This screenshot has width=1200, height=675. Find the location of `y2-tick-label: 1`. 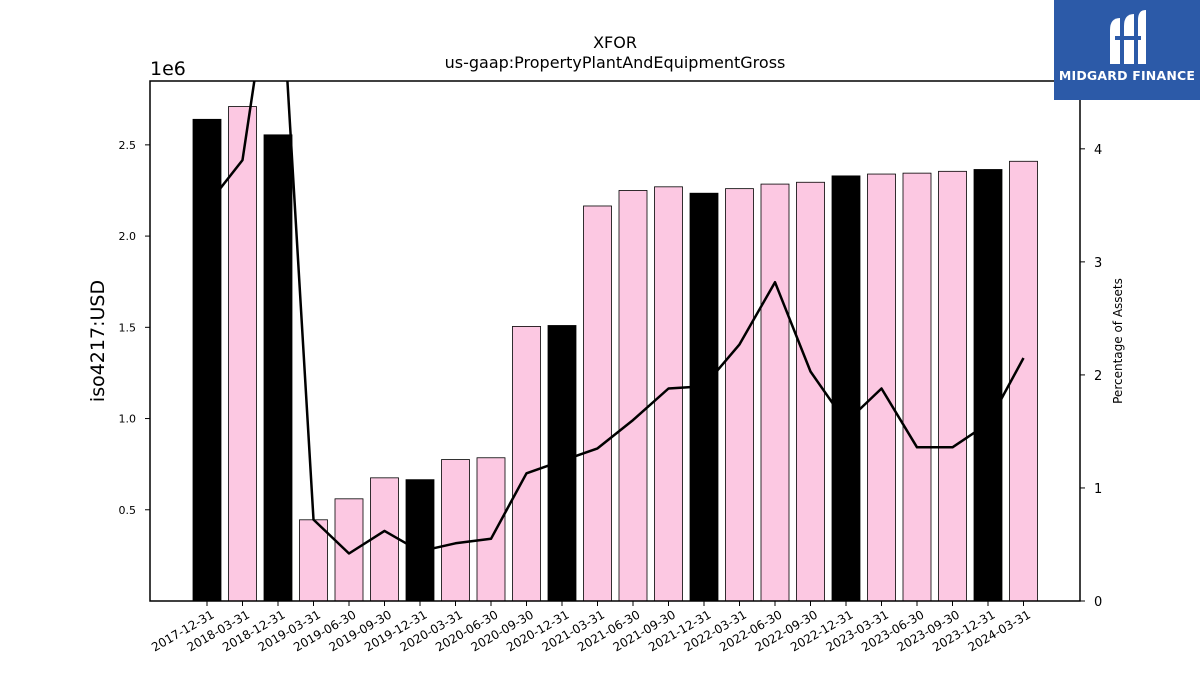

y2-tick-label: 1 is located at coordinates (1098, 489).